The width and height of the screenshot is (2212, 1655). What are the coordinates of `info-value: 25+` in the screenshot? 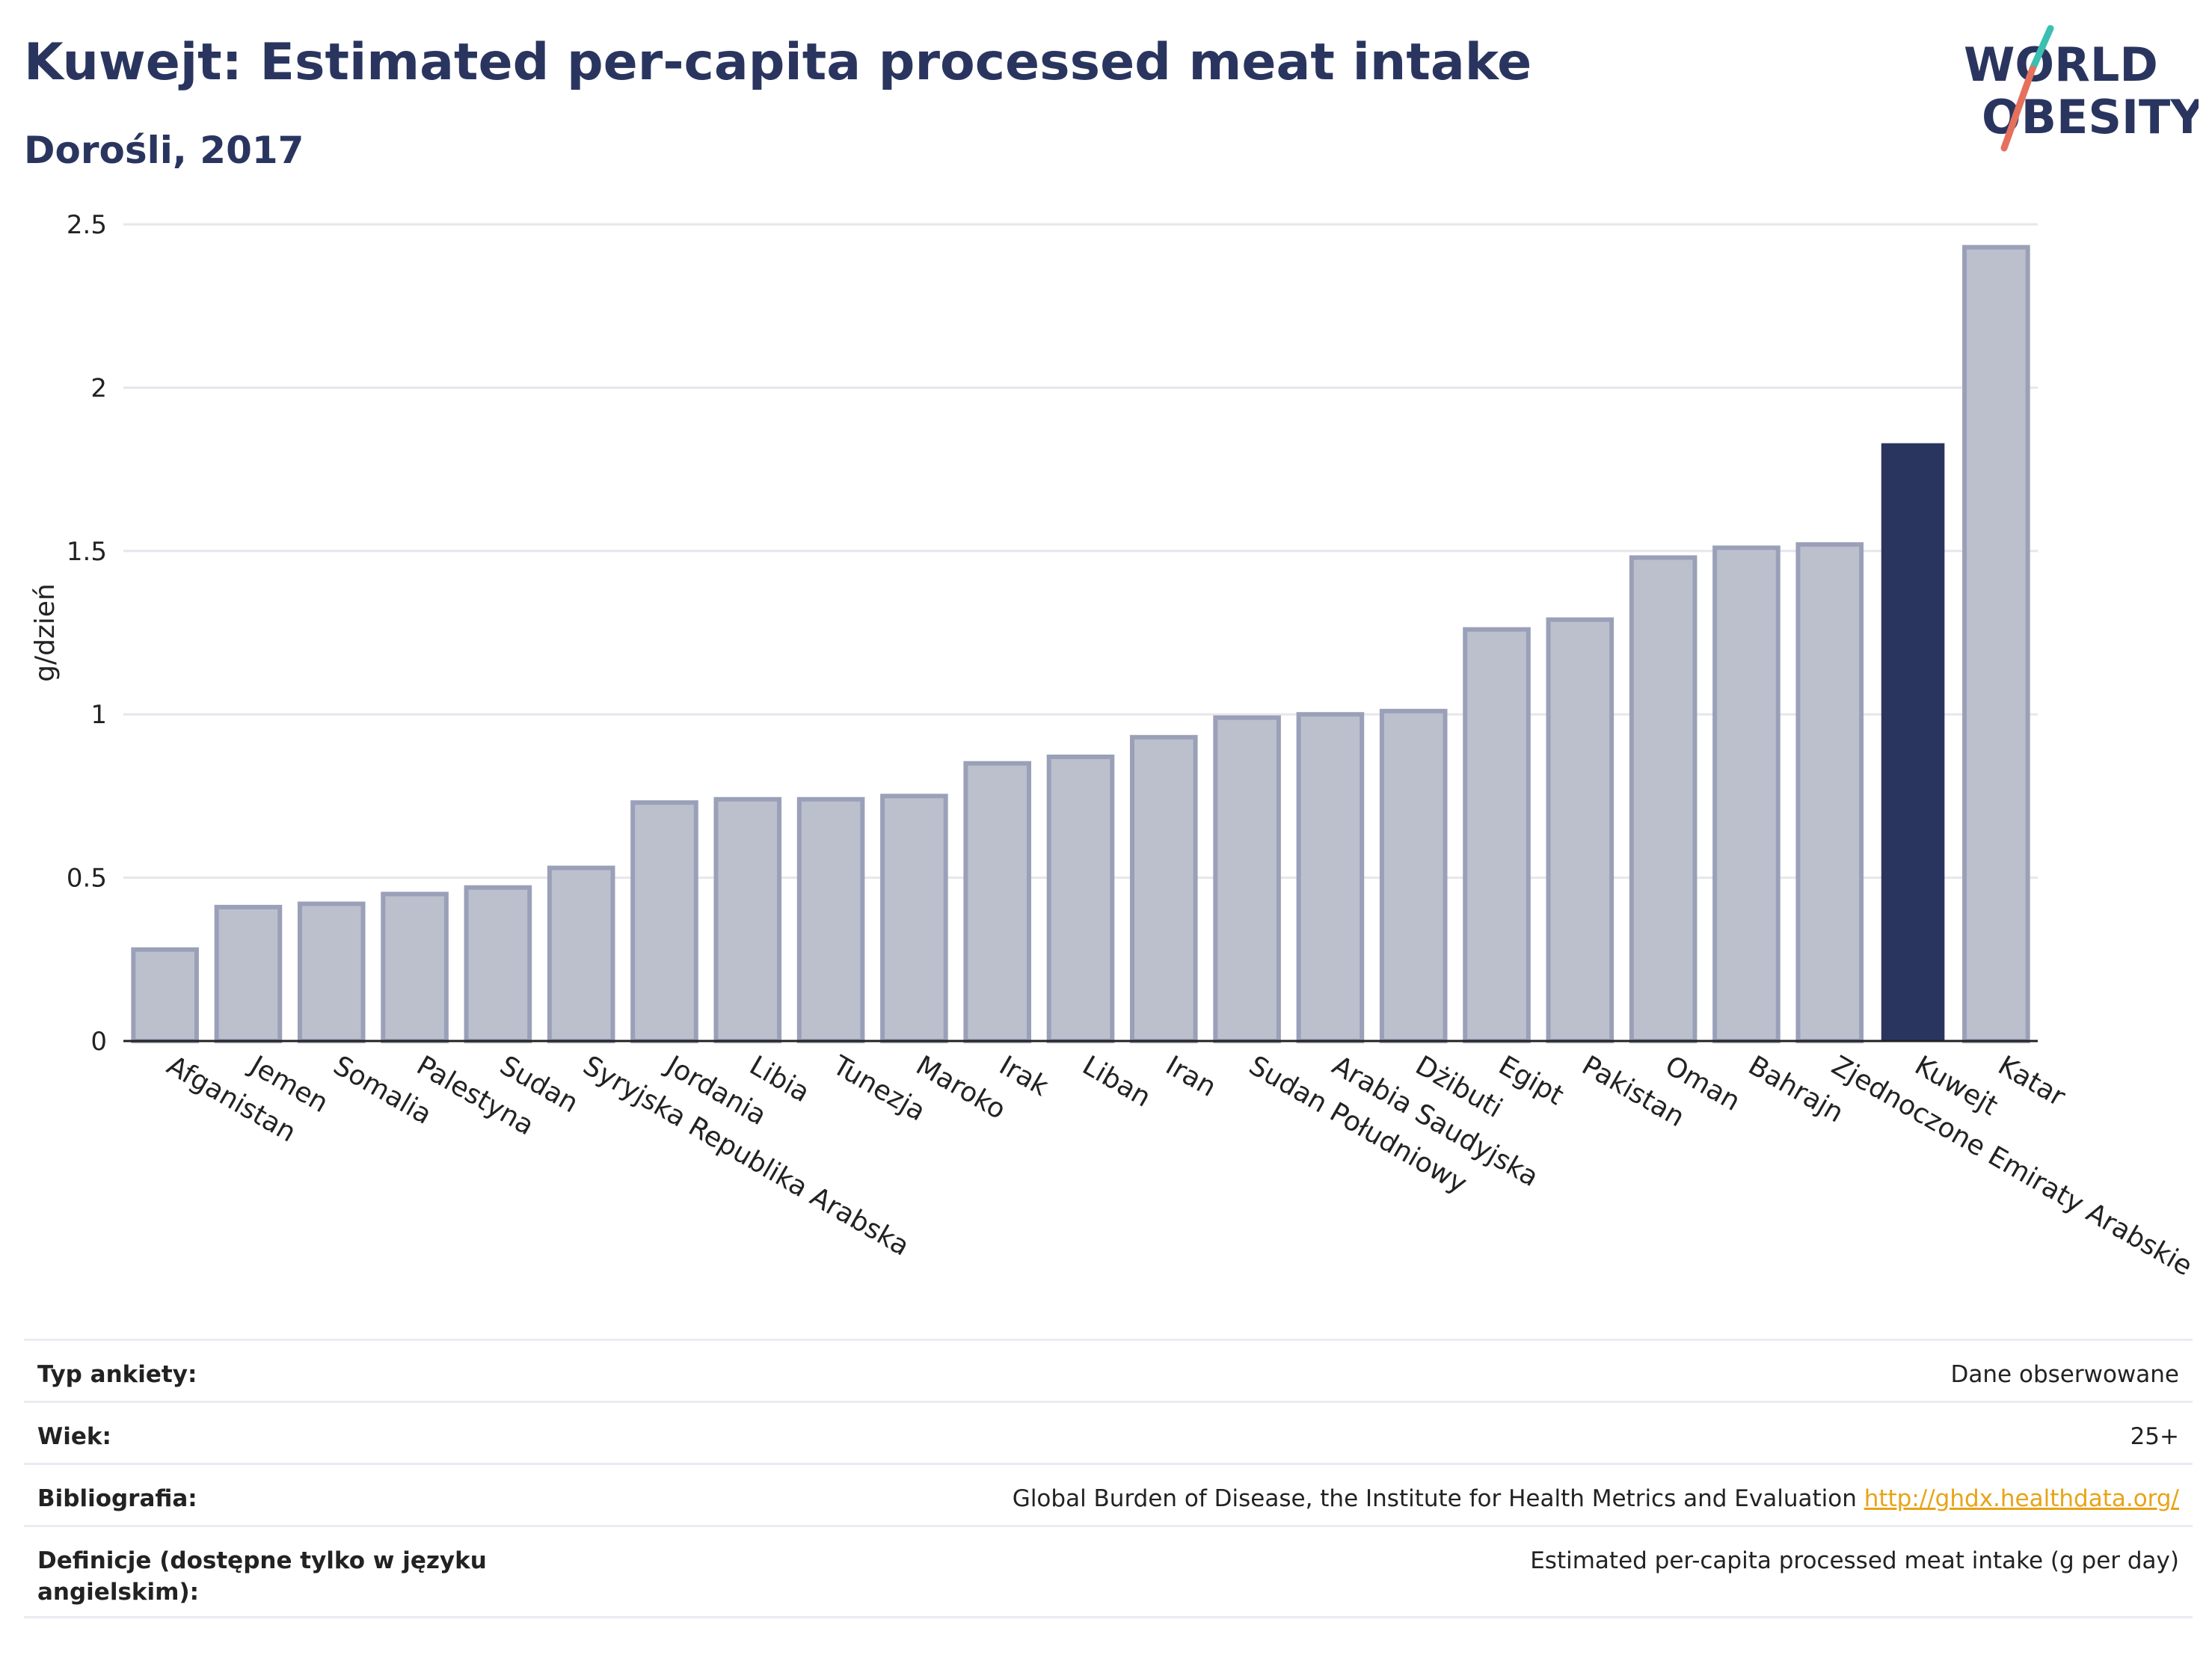 It's located at (2154, 1436).